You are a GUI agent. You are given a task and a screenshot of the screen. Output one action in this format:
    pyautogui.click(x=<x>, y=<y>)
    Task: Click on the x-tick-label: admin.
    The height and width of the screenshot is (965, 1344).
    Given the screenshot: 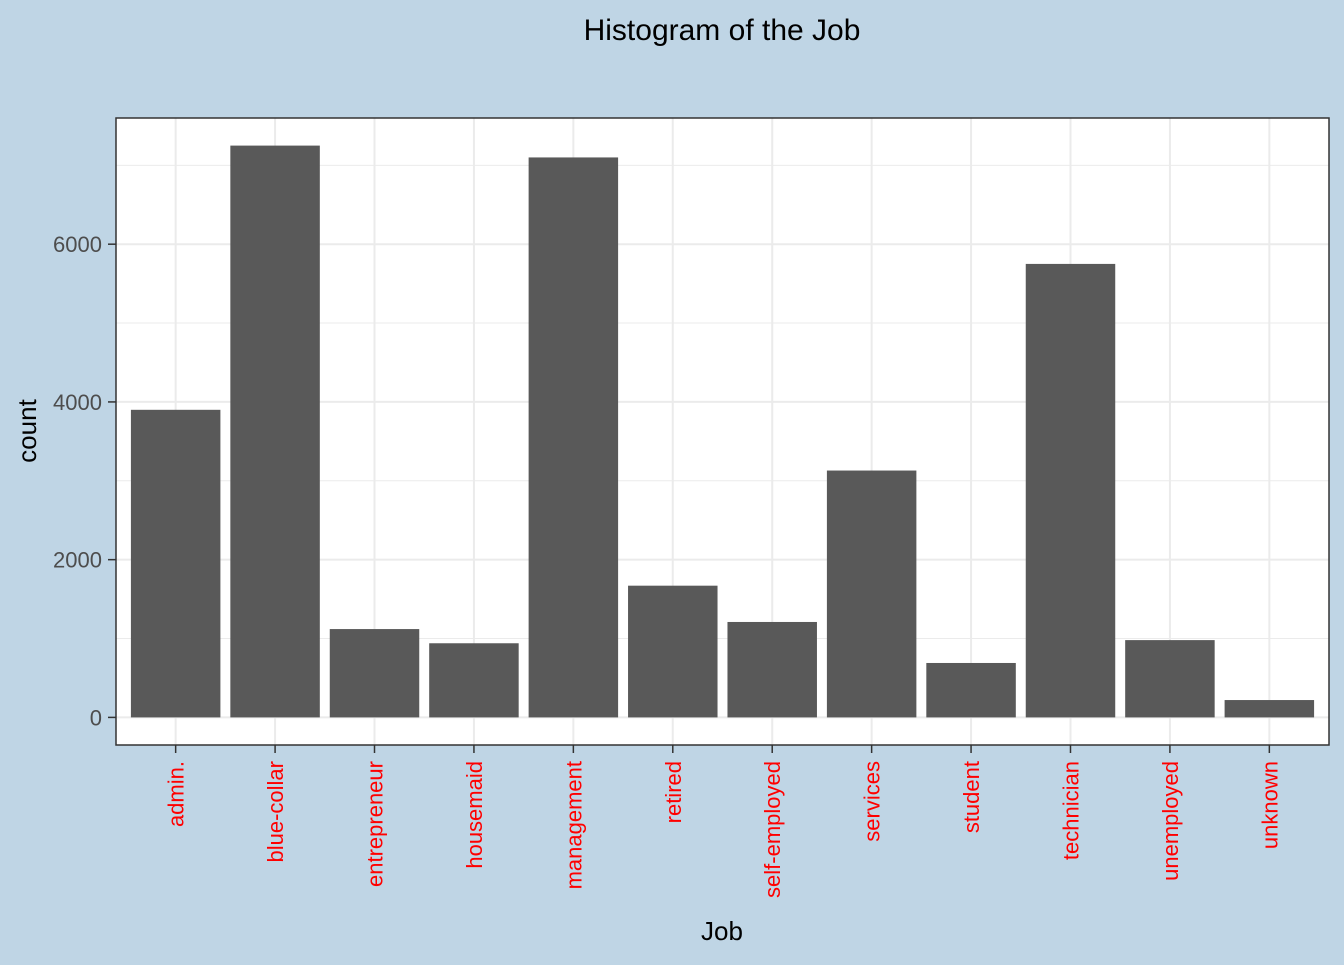 What is the action you would take?
    pyautogui.click(x=176, y=794)
    